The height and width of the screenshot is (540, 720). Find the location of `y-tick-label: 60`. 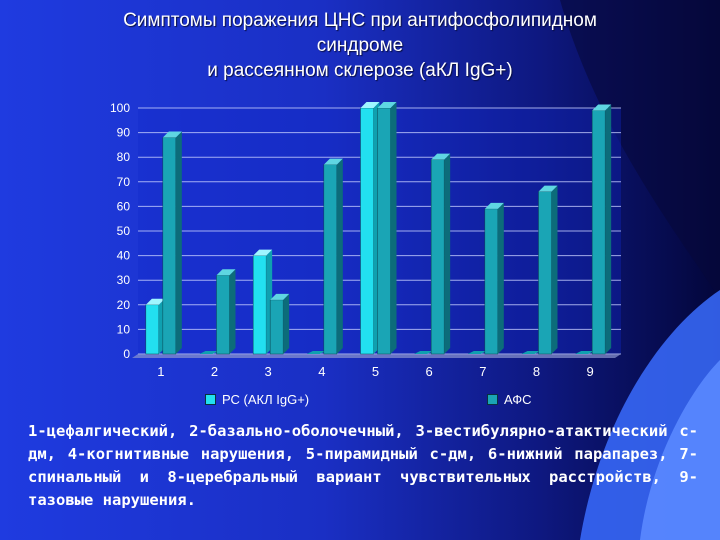

y-tick-label: 60 is located at coordinates (124, 206).